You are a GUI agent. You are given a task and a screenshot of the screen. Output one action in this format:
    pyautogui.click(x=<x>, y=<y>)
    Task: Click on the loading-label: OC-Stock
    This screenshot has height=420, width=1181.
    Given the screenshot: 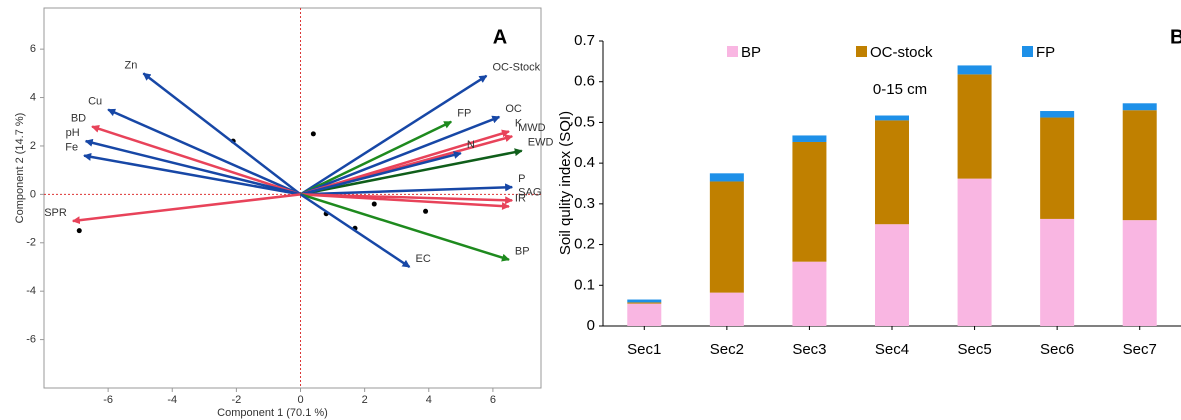 What is the action you would take?
    pyautogui.click(x=516, y=68)
    